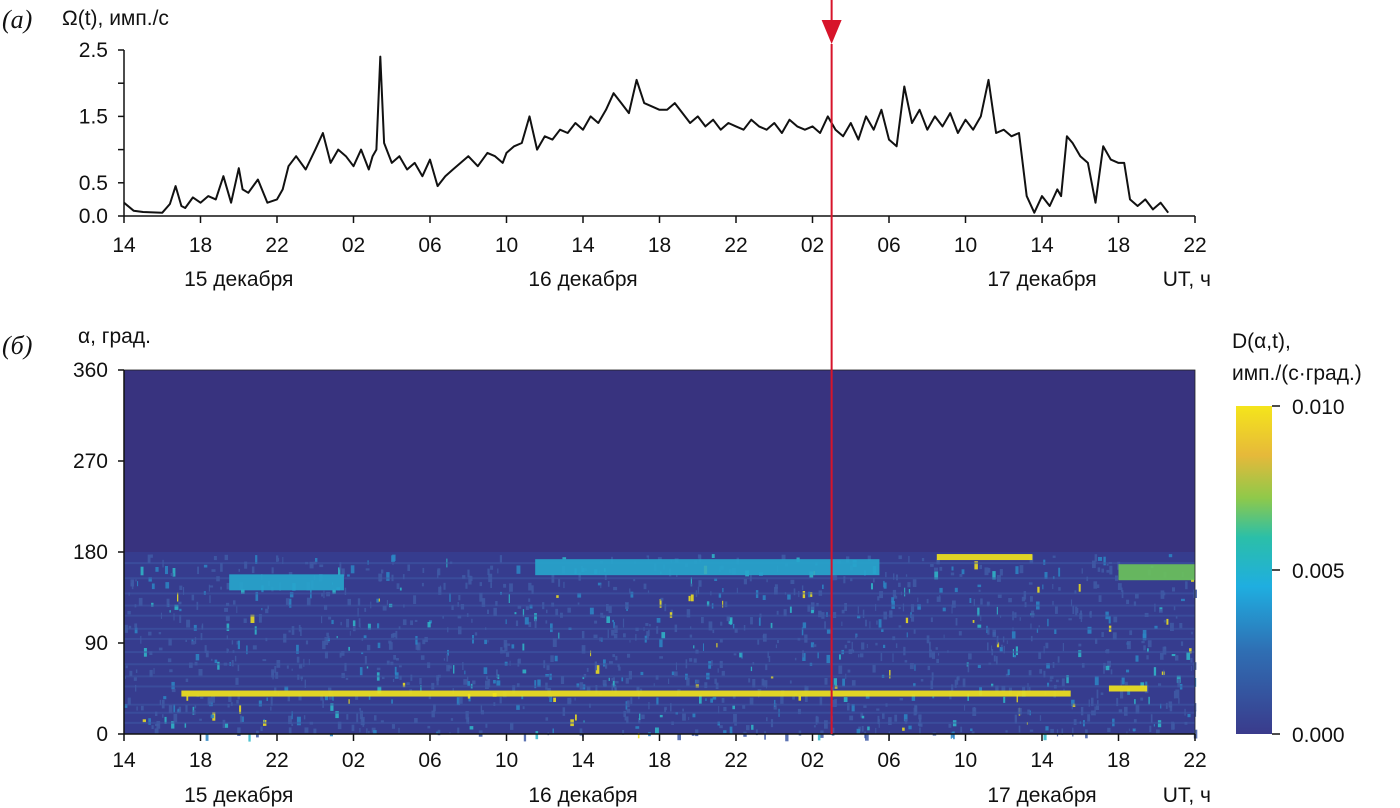 This screenshot has width=1400, height=808. I want to click on heatmap-feature-band, so click(984, 557).